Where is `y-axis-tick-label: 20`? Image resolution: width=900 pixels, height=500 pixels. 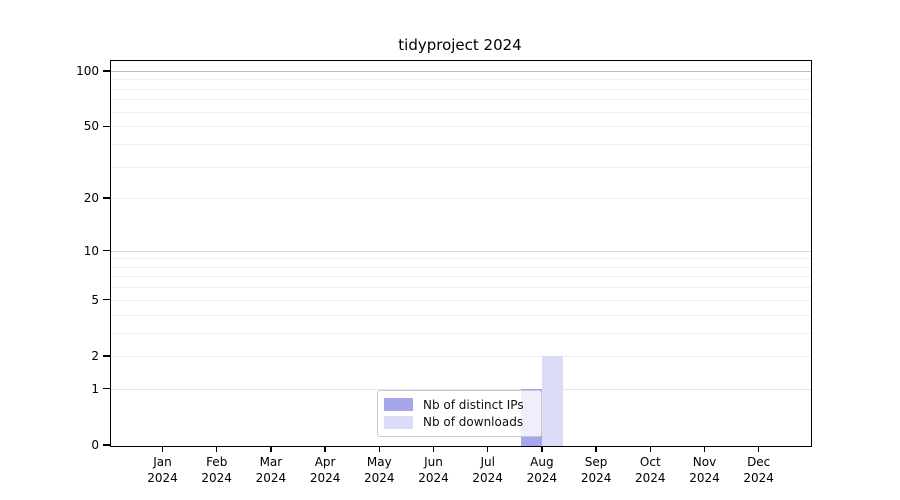 y-axis-tick-label: 20 is located at coordinates (91, 198).